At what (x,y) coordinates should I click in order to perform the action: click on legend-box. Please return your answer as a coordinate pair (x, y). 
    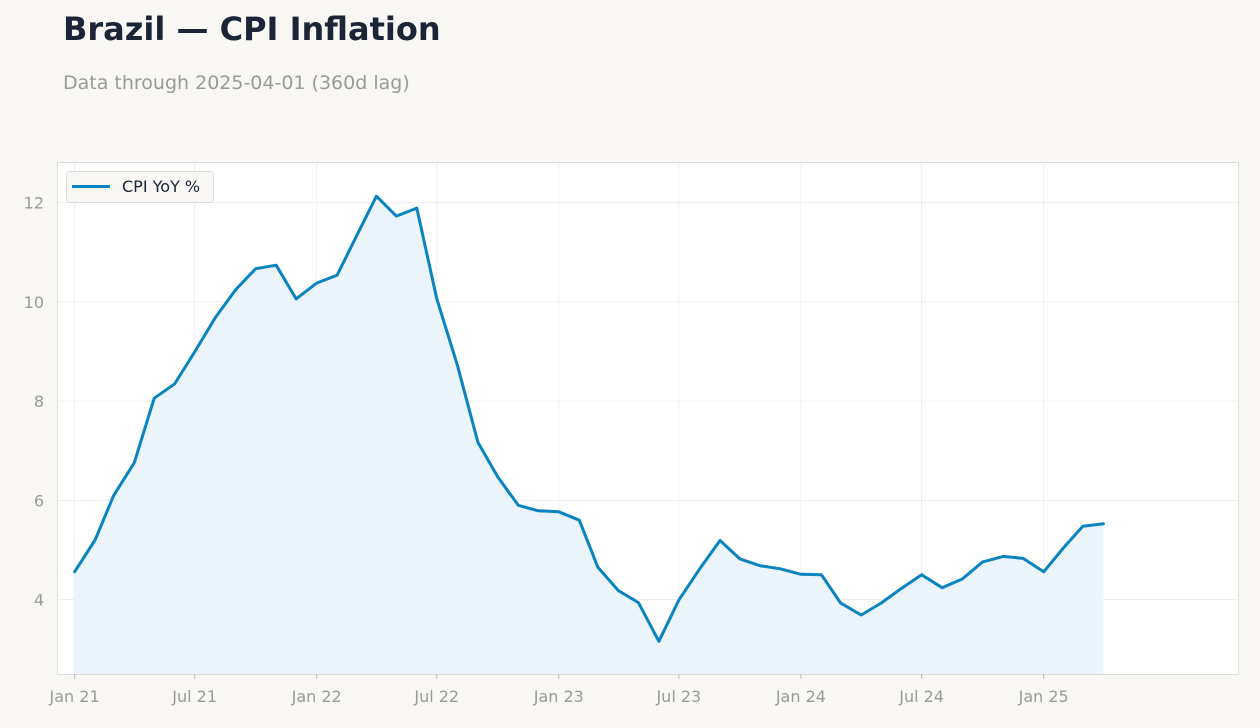
    Looking at the image, I should click on (140, 187).